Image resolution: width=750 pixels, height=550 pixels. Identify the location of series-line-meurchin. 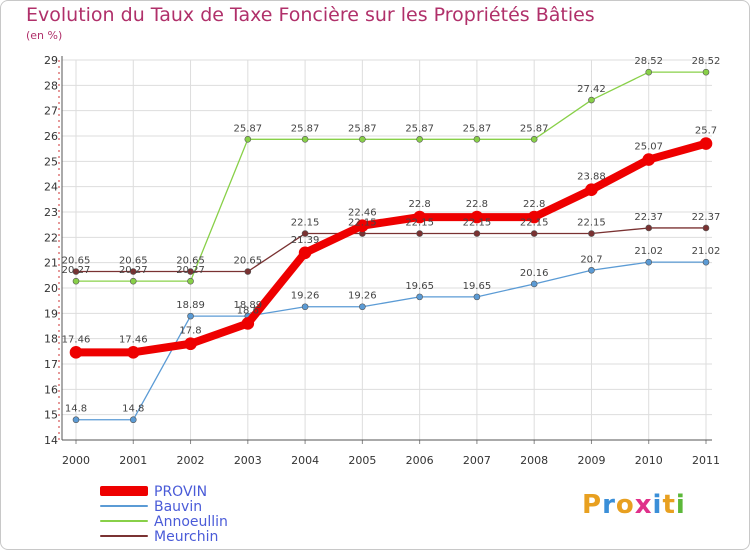
(391, 250).